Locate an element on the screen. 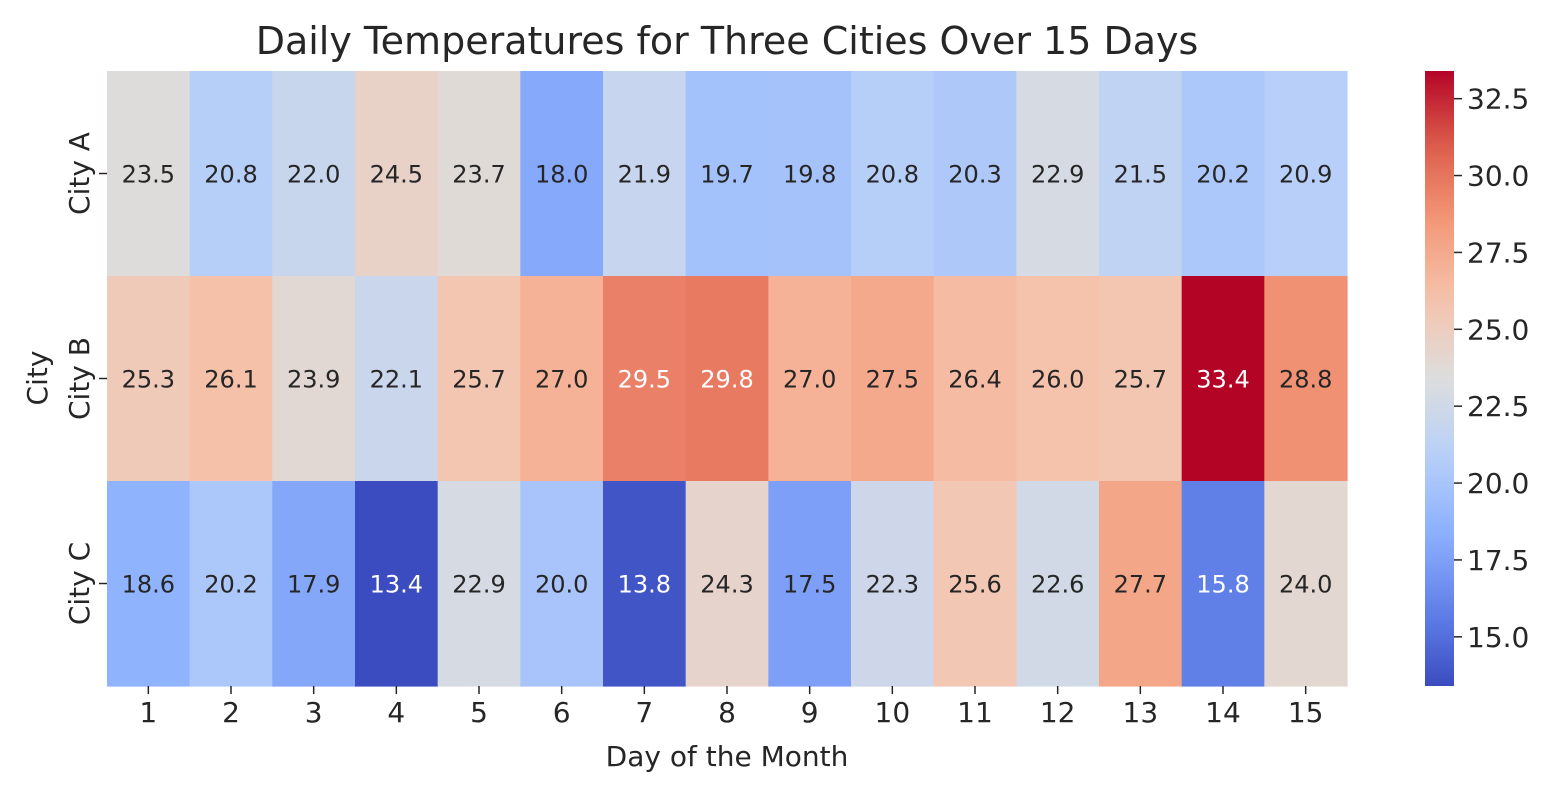 This screenshot has height=793, width=1559. cell-value-label: 23.7 is located at coordinates (478, 175).